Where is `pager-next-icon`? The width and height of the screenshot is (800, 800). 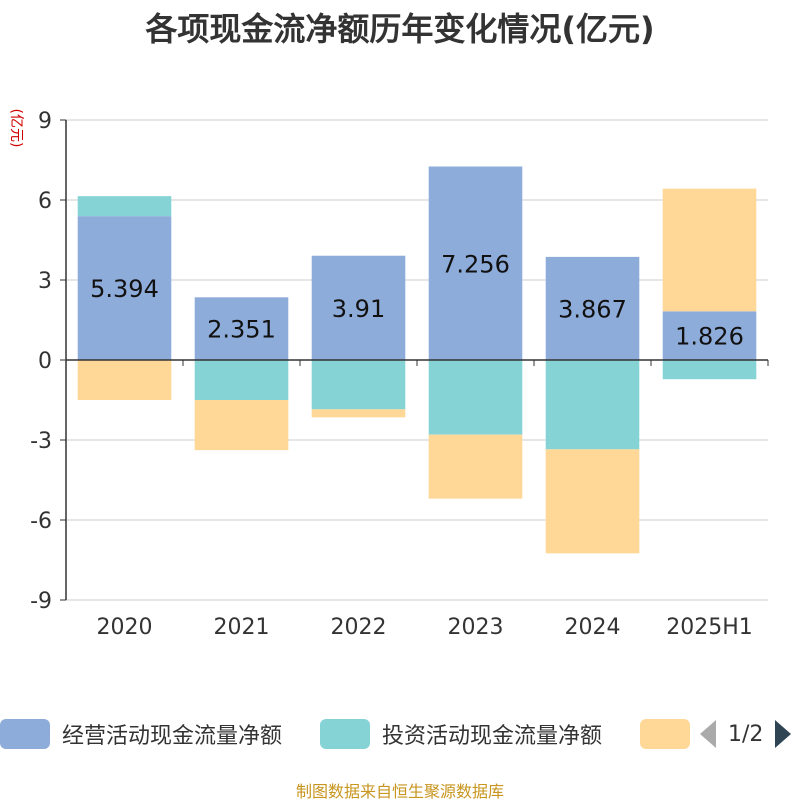
pager-next-icon is located at coordinates (783, 734).